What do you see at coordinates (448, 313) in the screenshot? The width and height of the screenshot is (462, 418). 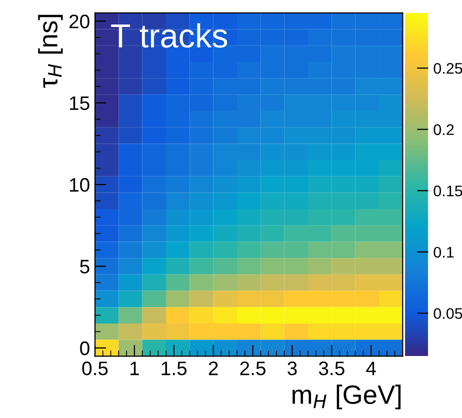 I see `color-bar-label: 0.05` at bounding box center [448, 313].